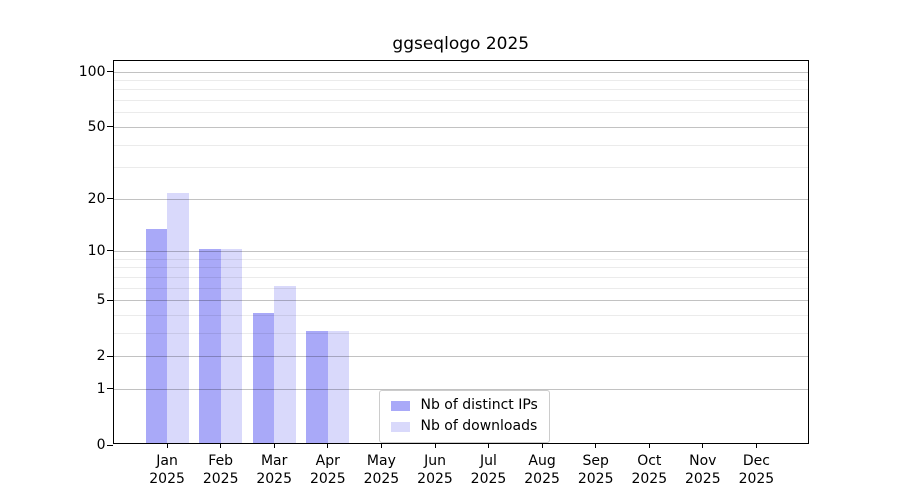 This screenshot has width=900, height=500. What do you see at coordinates (92, 71) in the screenshot?
I see `y-tick-label: 100` at bounding box center [92, 71].